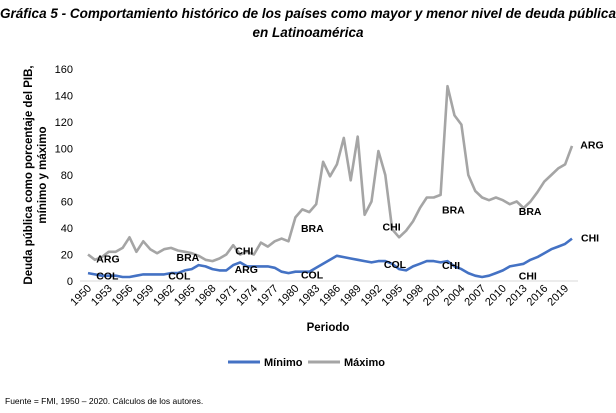 This screenshot has height=413, width=616. I want to click on y-axis: 0 20 40 60 80 100 120 140 160, so click(64, 176).